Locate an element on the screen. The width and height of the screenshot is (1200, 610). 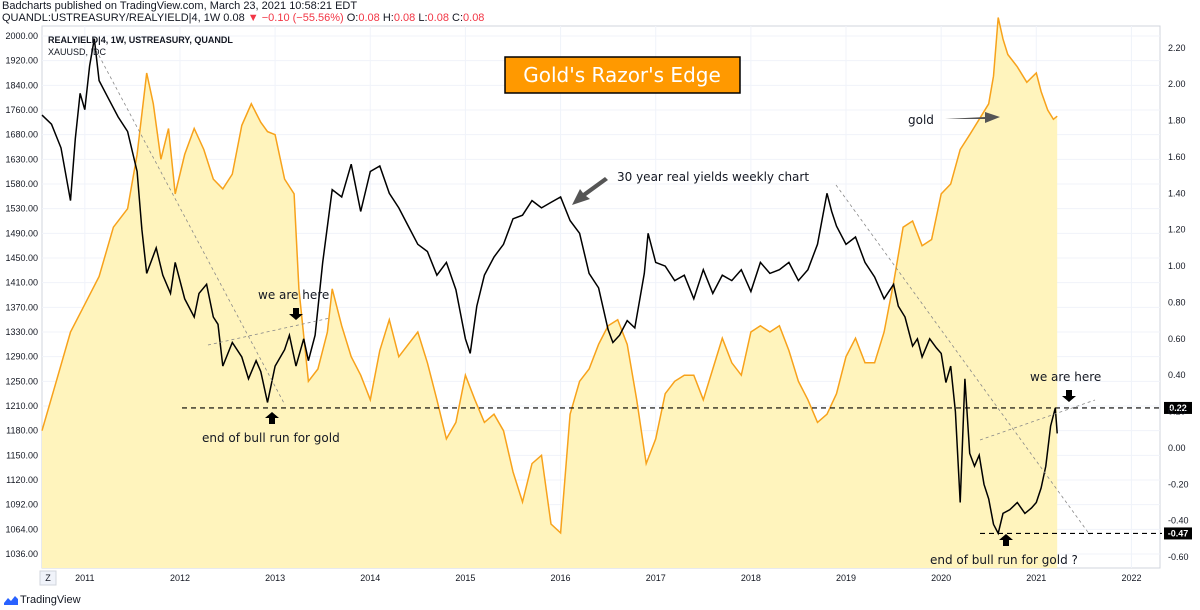
low-label: L: is located at coordinates (423, 18).